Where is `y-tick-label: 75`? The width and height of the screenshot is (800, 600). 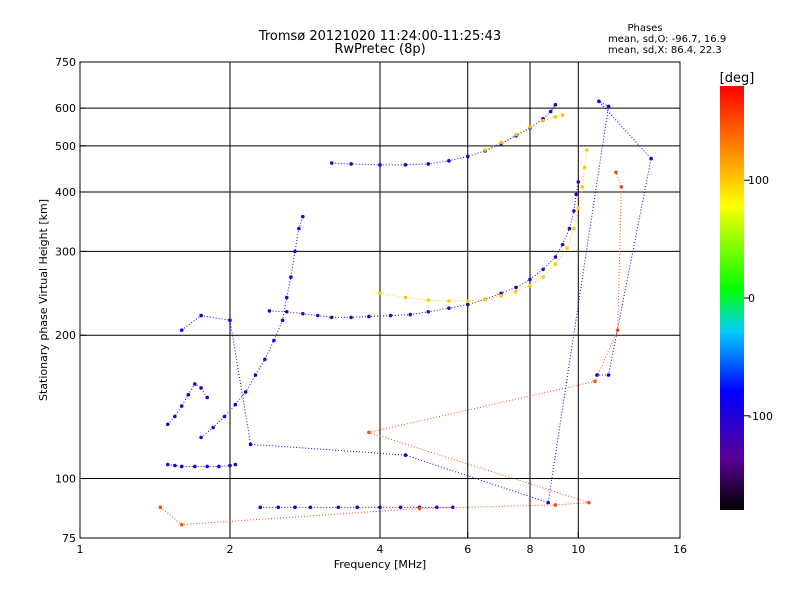
y-tick-label: 75 is located at coordinates (69, 538).